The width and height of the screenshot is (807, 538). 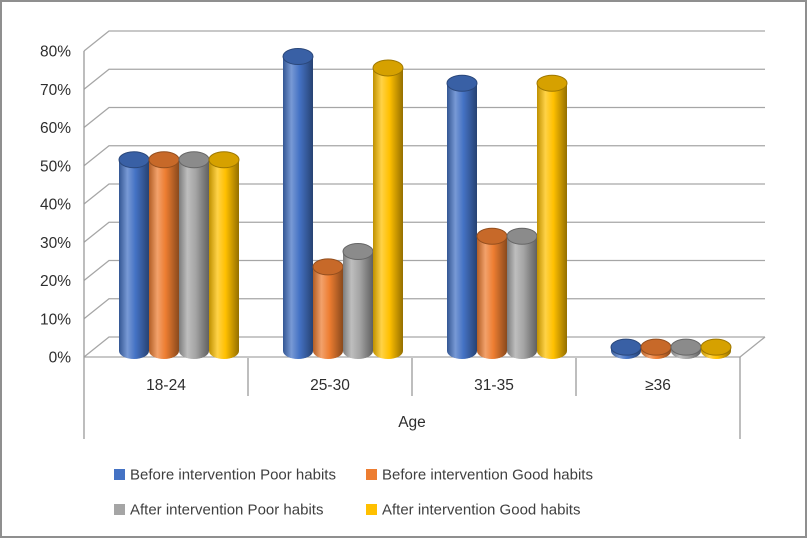 What do you see at coordinates (658, 385) in the screenshot?
I see `x-axis-category-label: ≥36` at bounding box center [658, 385].